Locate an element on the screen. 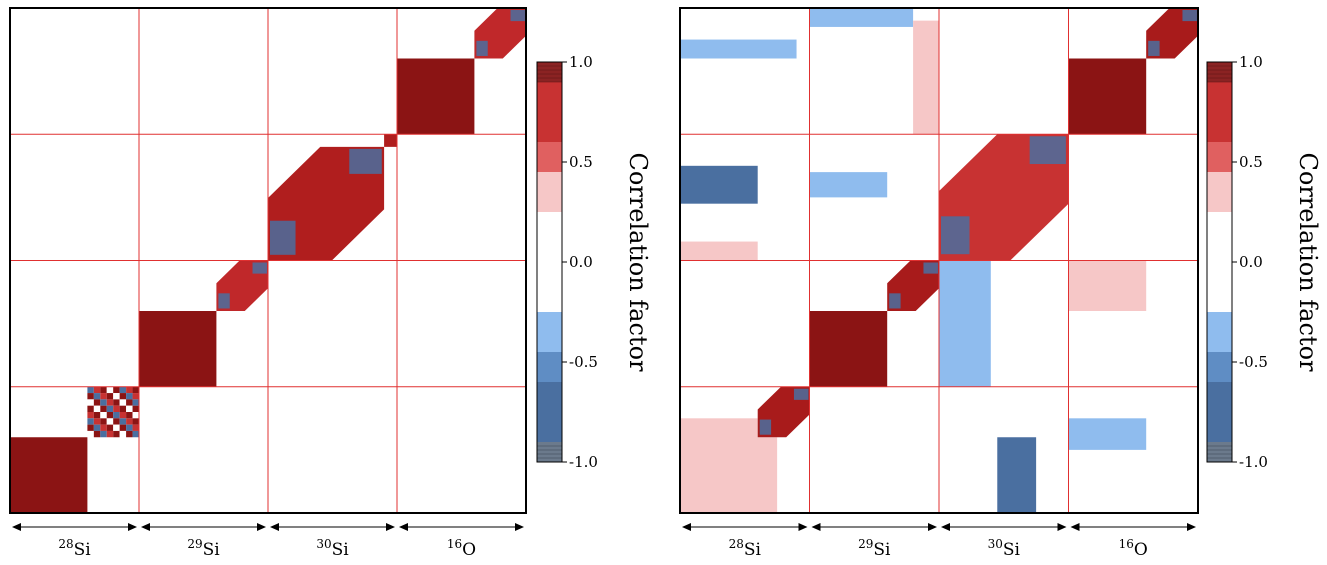  colorbar-tick-label: -1.0 is located at coordinates (1253, 462).